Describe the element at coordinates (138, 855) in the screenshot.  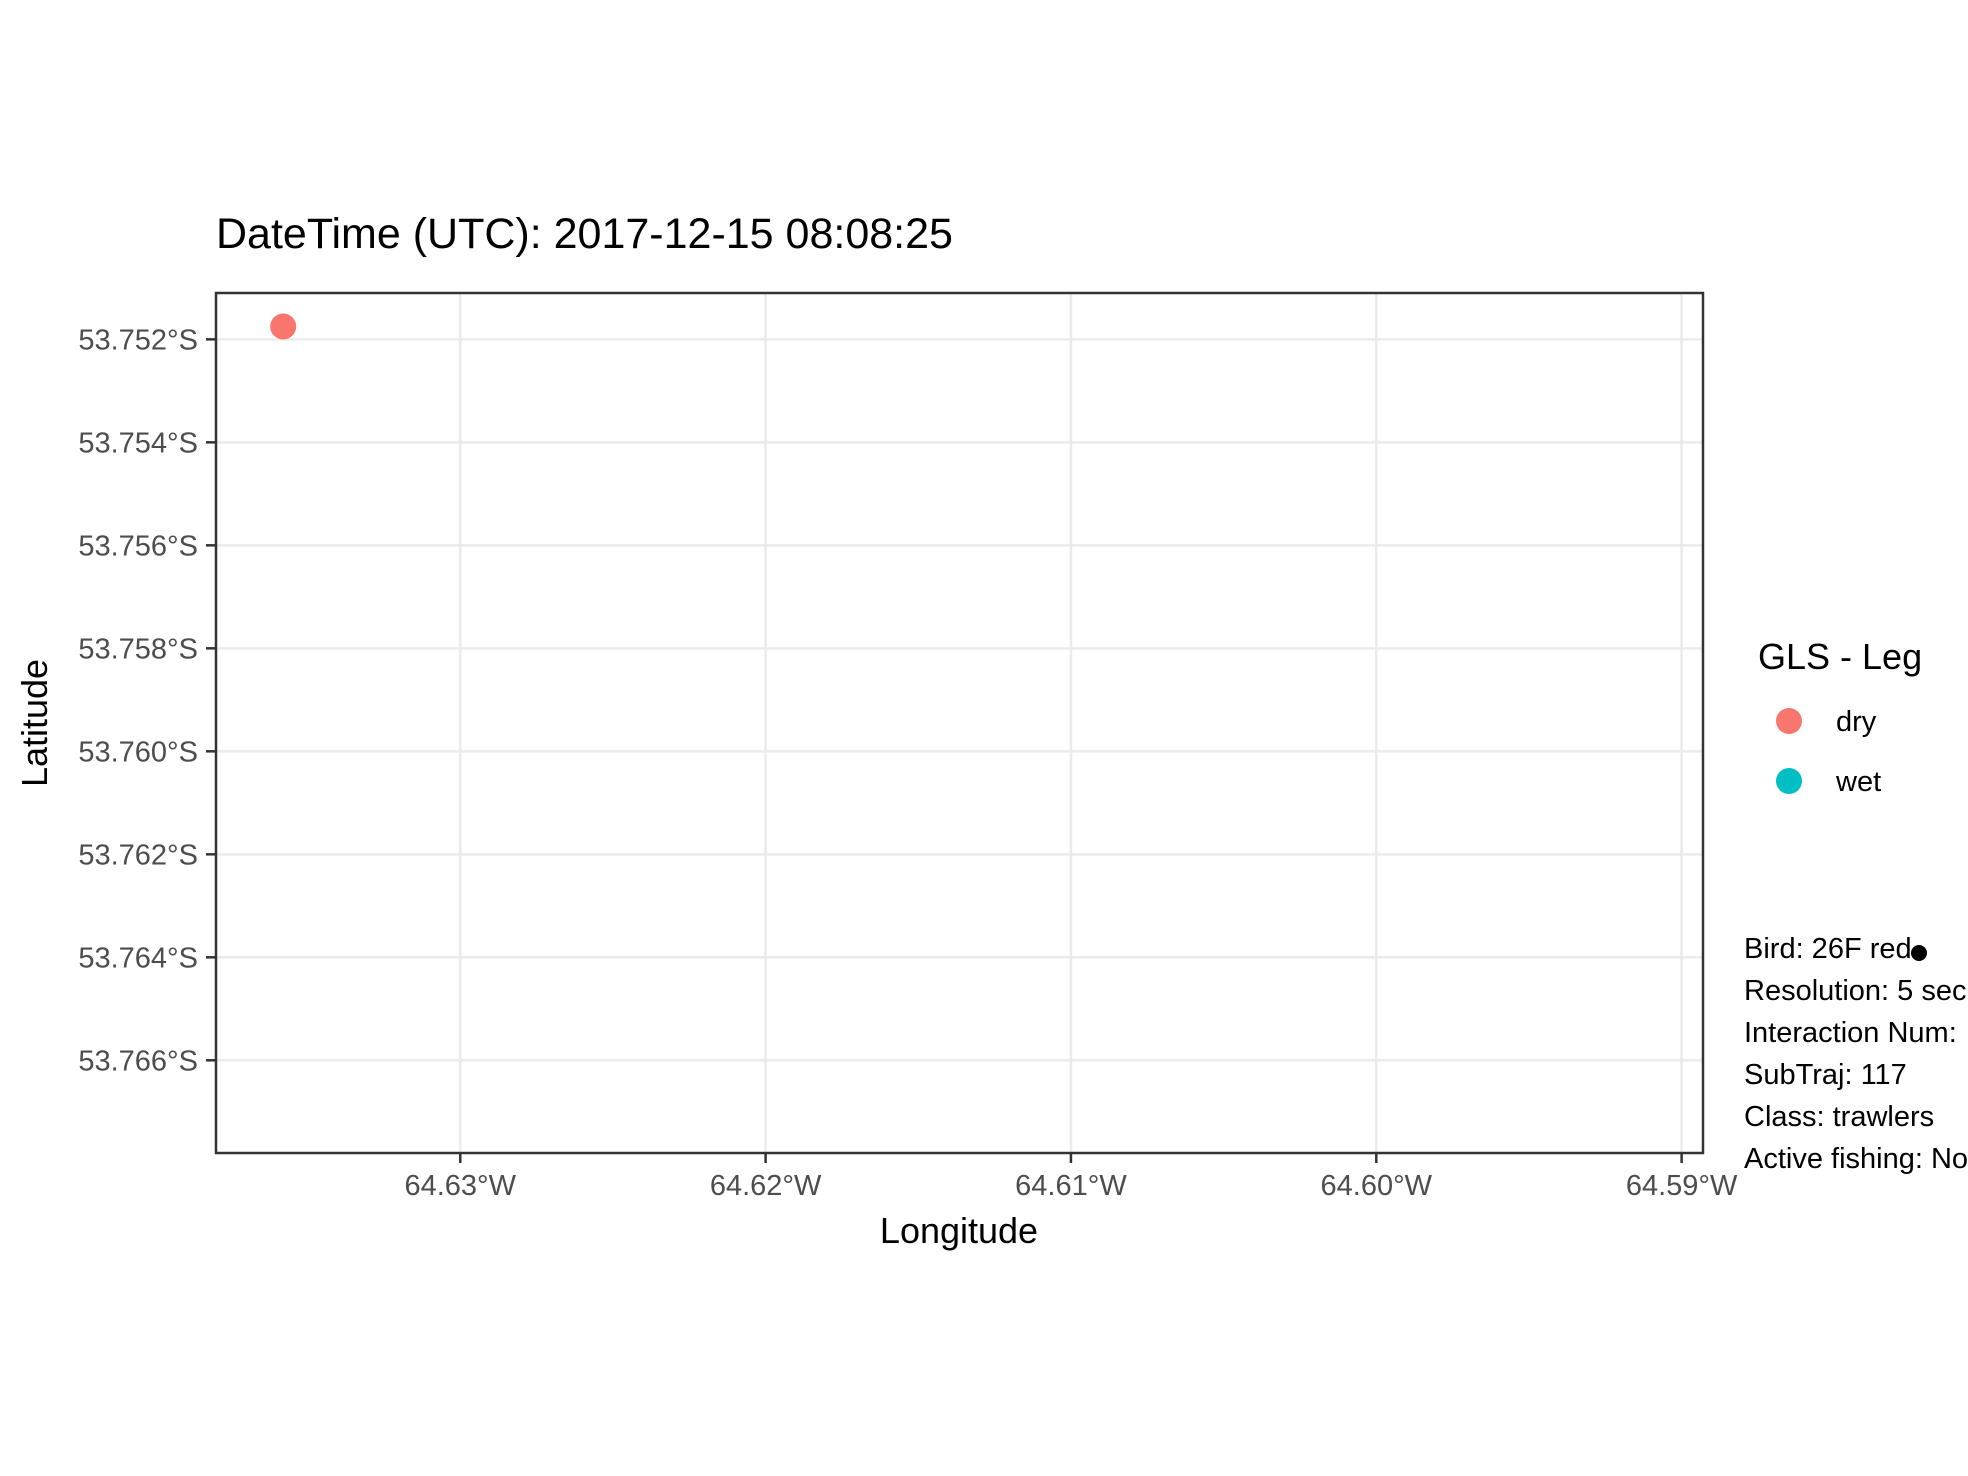
I see `y-tick-label: 53.762°S` at that location.